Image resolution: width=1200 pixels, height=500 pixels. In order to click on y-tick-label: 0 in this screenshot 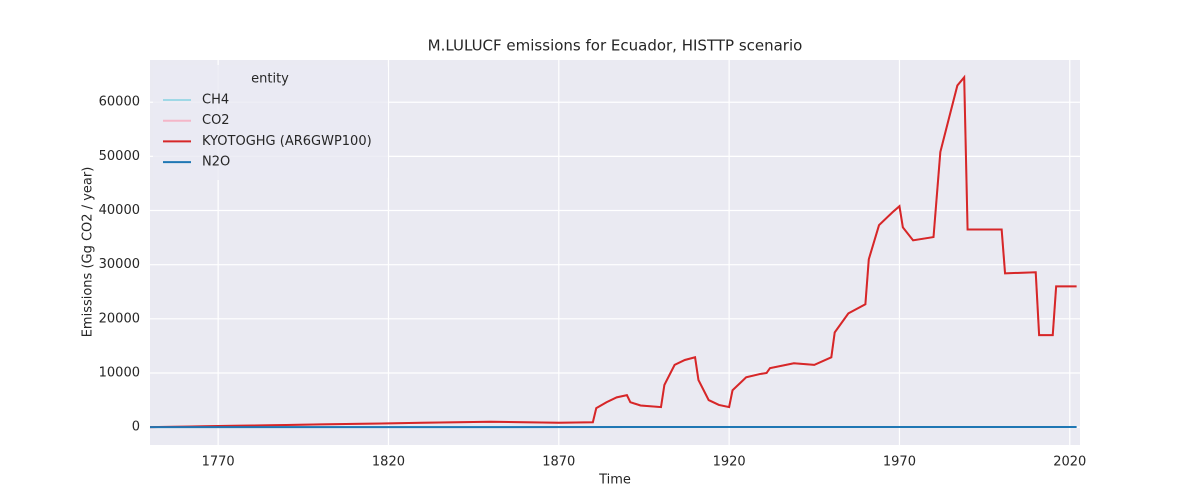, I will do `click(136, 427)`.